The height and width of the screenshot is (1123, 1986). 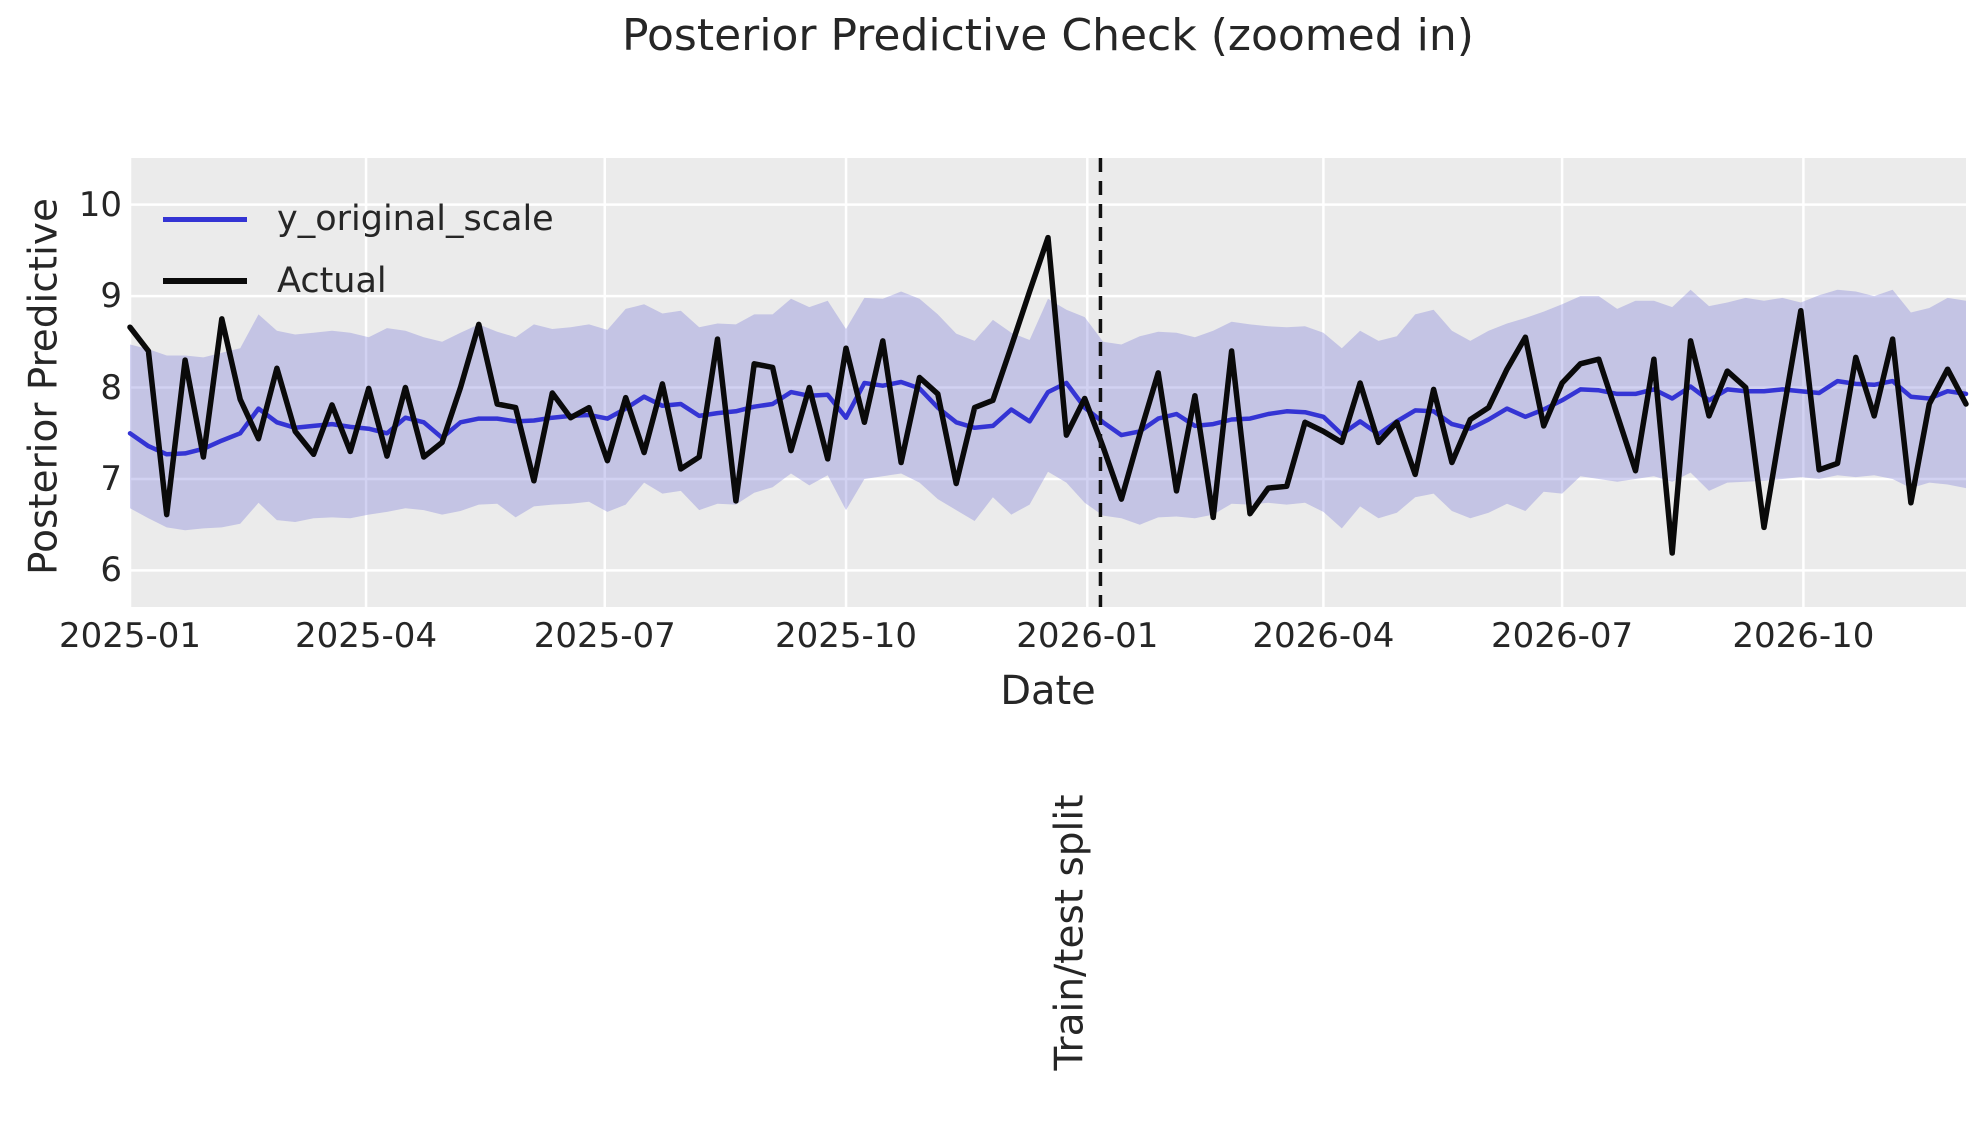 I want to click on x-tick-label: 2026-01, so click(x=1087, y=636).